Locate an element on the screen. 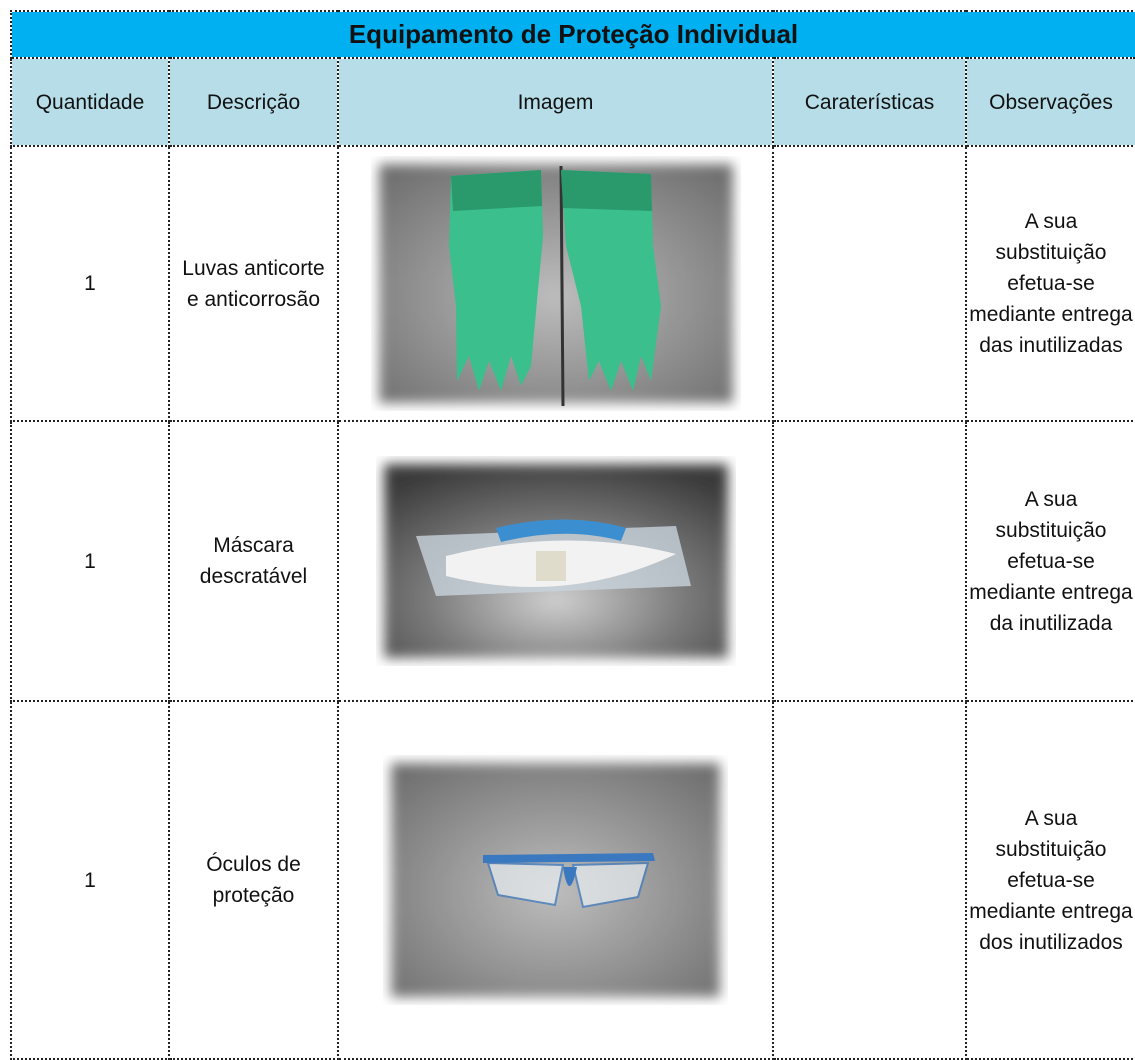 Image resolution: width=1135 pixels, height=1060 pixels. gloves-photo is located at coordinates (555, 285).